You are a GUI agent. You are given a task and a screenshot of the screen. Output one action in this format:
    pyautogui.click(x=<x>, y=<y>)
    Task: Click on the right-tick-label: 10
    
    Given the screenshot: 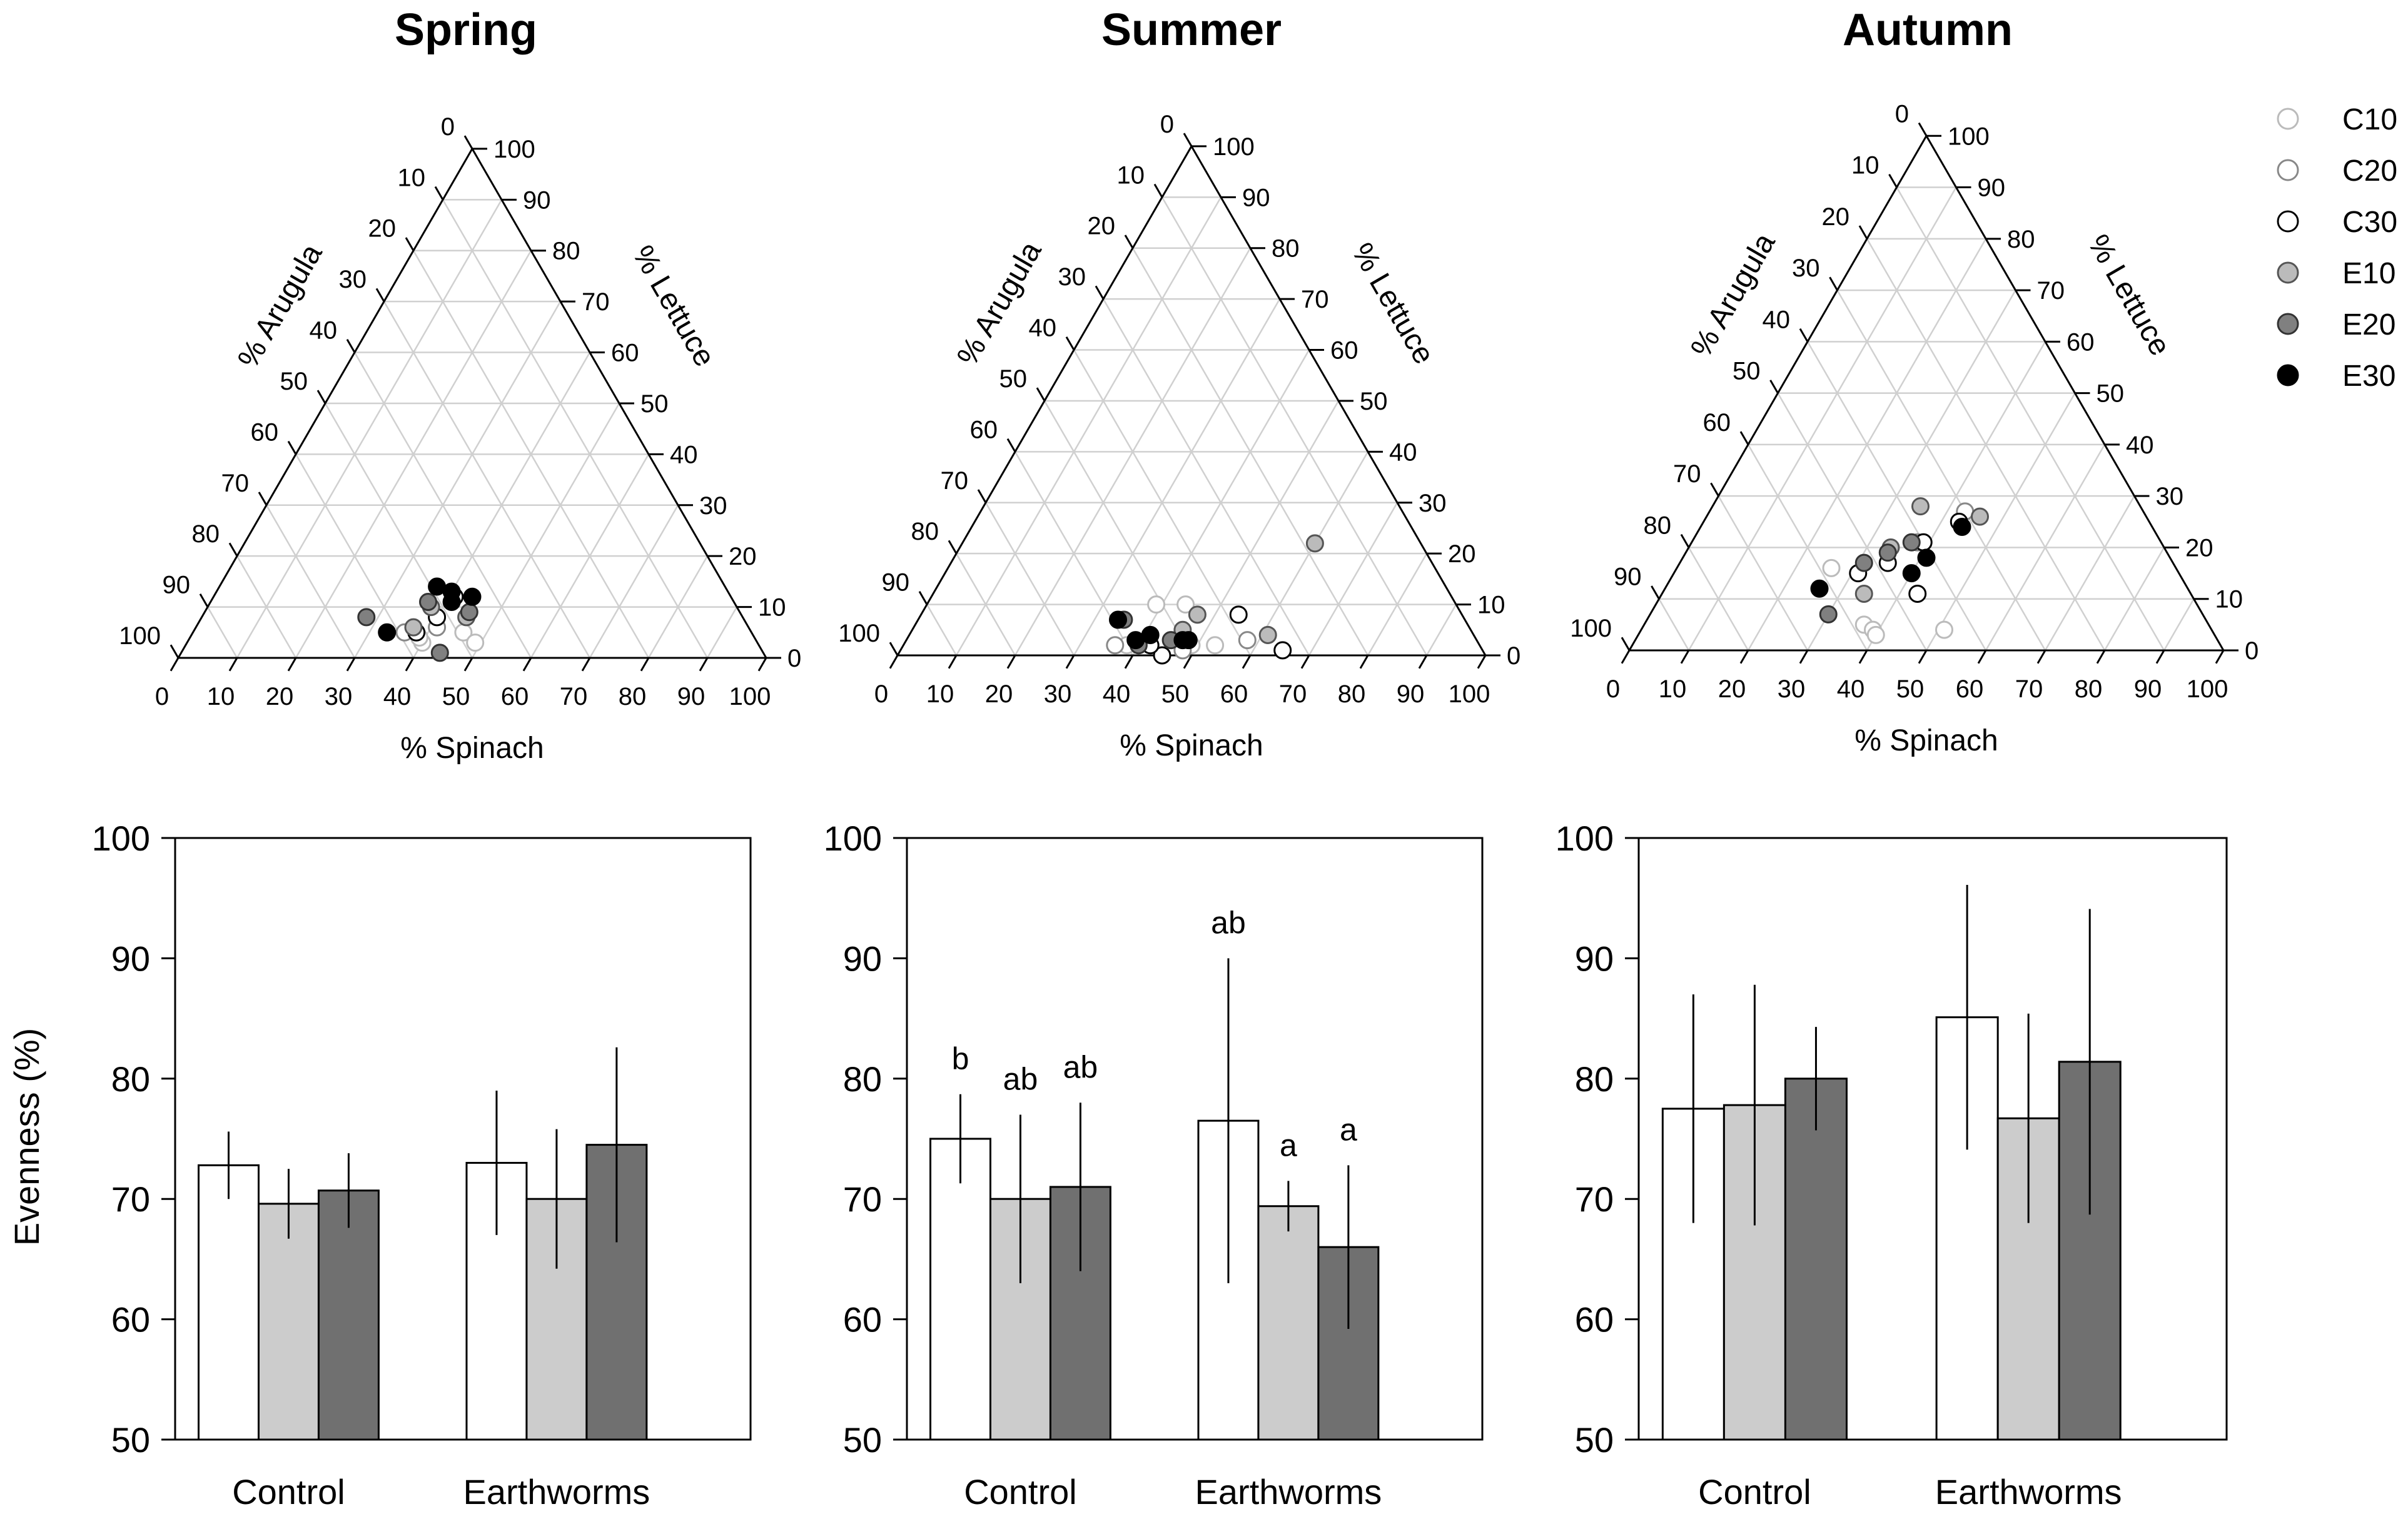 What is the action you would take?
    pyautogui.click(x=772, y=608)
    